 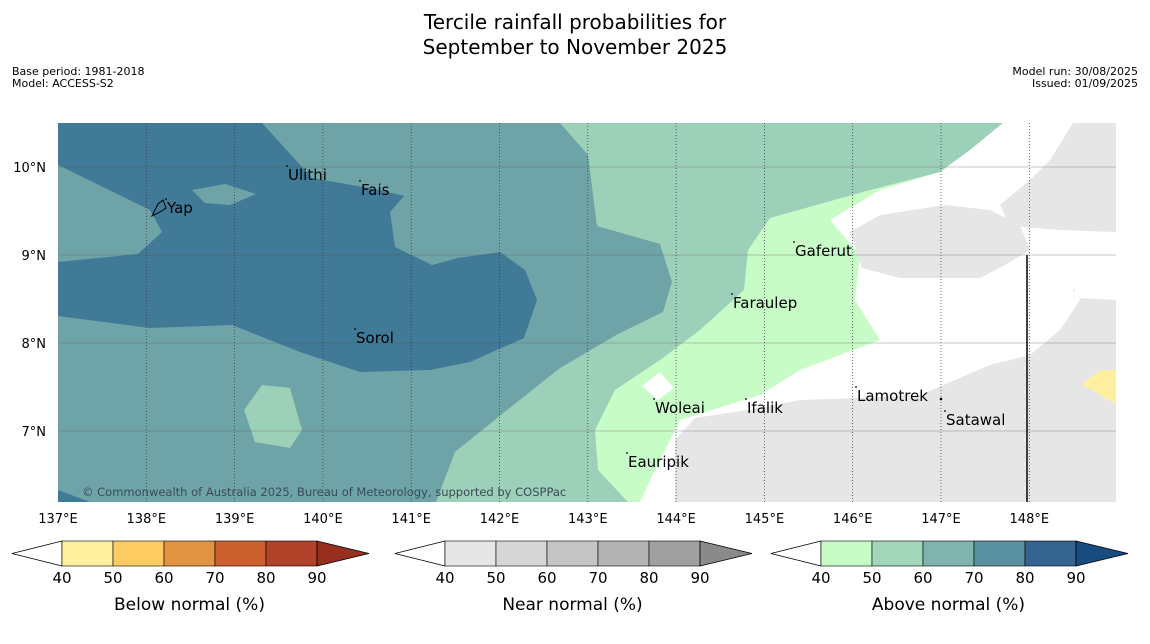 I want to click on colorbar: 40 50 60 70 80 90 Above normal (%), so click(x=949, y=577).